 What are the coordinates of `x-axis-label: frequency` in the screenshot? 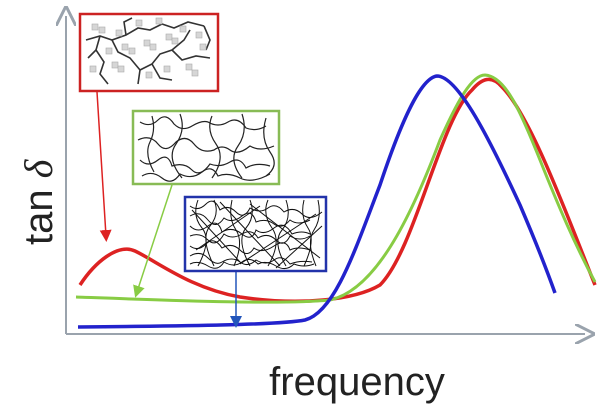 It's located at (357, 382).